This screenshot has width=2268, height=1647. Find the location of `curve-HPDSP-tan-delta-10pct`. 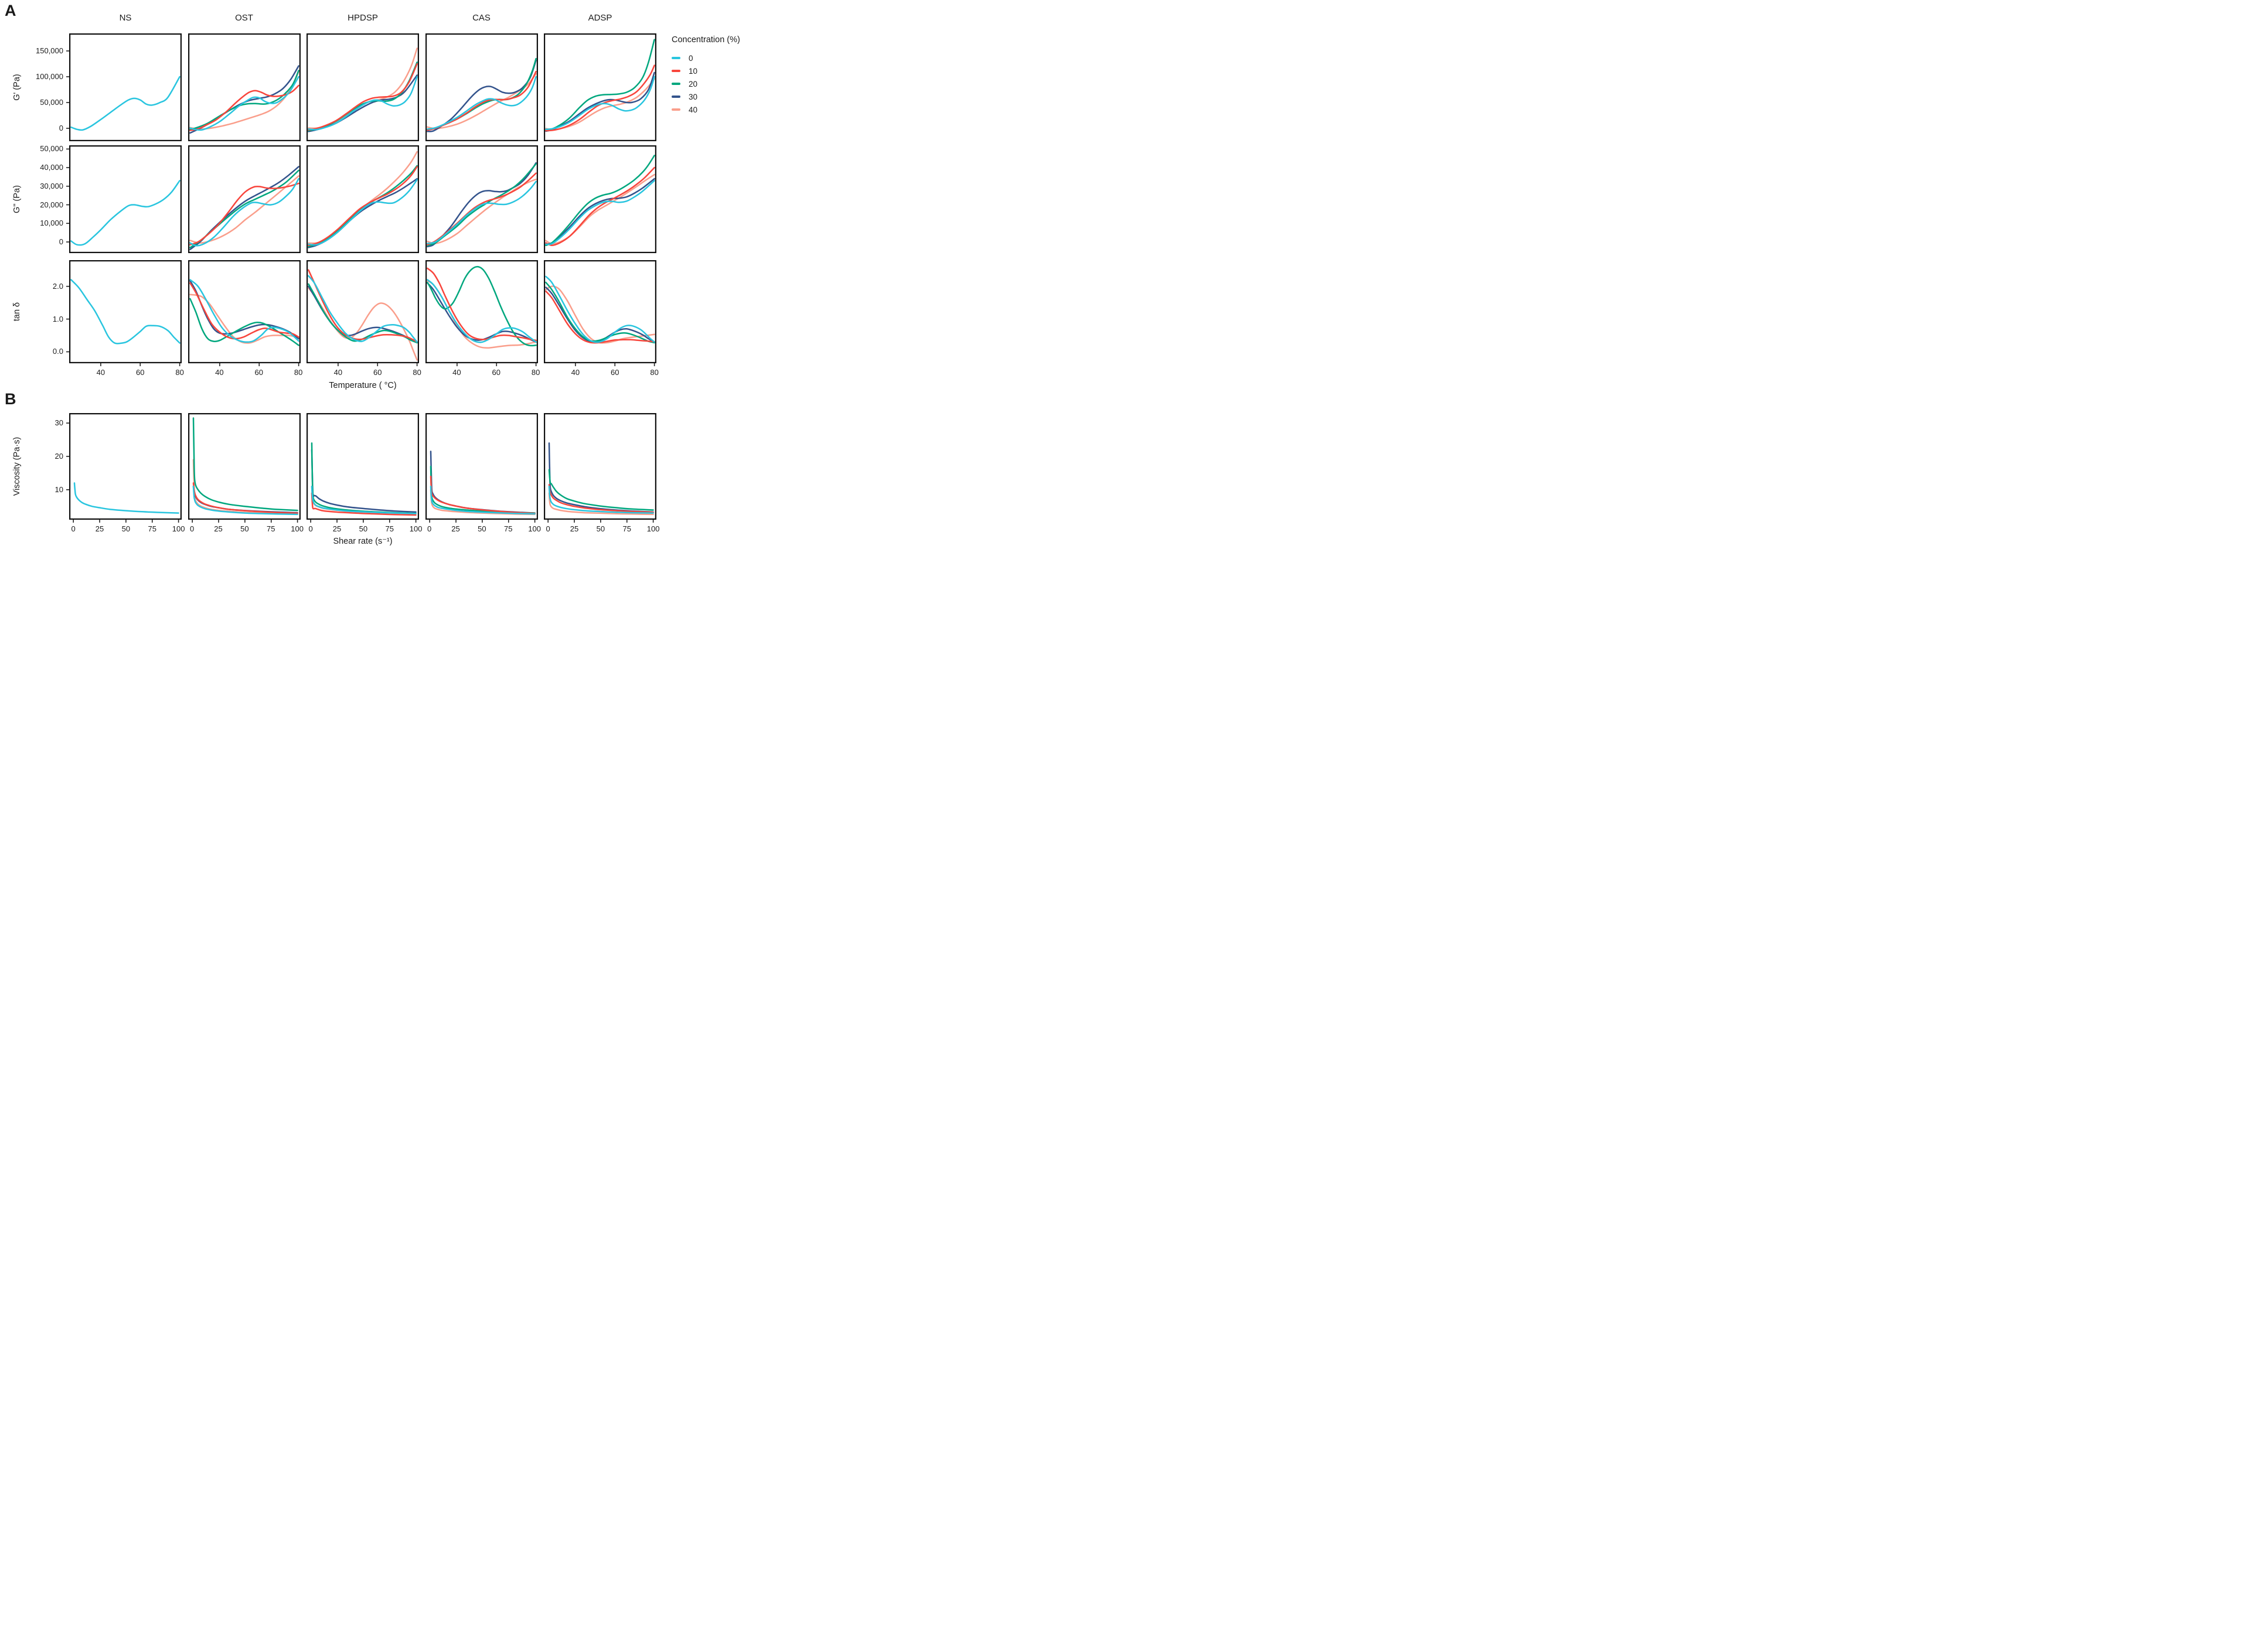

curve-HPDSP-tan-delta-10pct is located at coordinates (363, 306).